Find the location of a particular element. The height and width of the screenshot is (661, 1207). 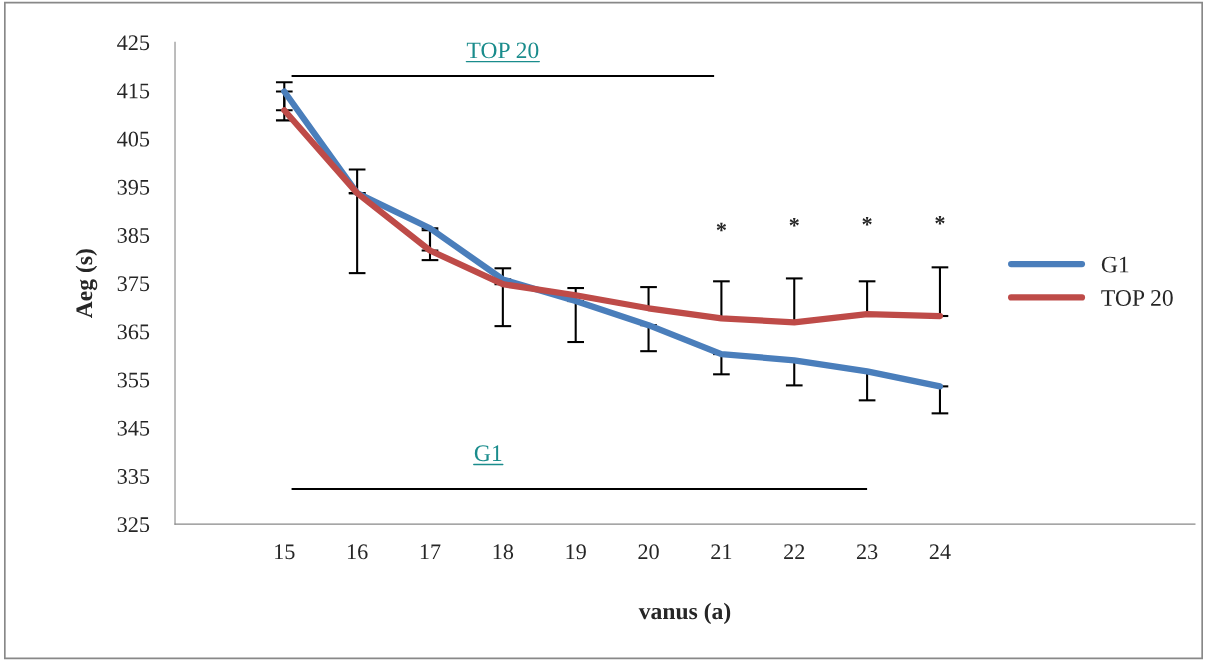

y-axis-title: Aeg (s) is located at coordinates (86, 284).